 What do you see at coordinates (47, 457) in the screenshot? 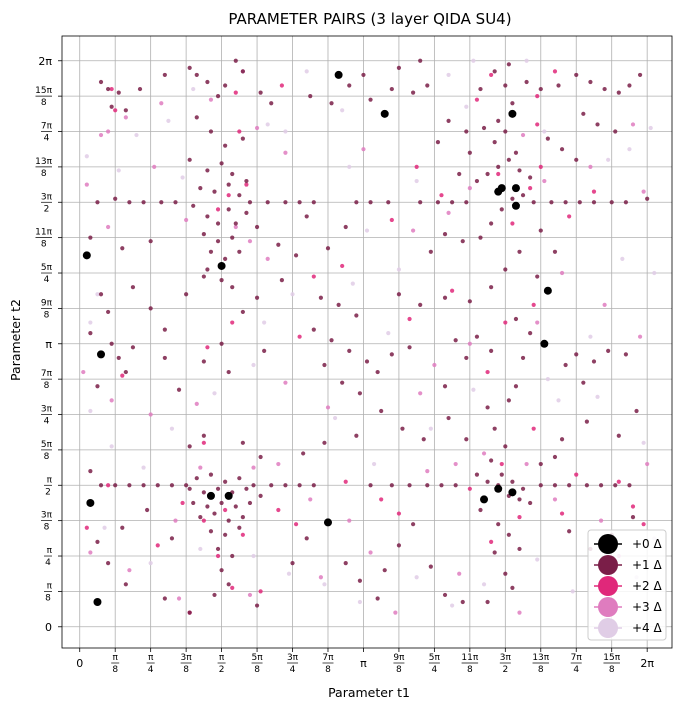
I see `y-tick-denominator: 8` at bounding box center [47, 457].